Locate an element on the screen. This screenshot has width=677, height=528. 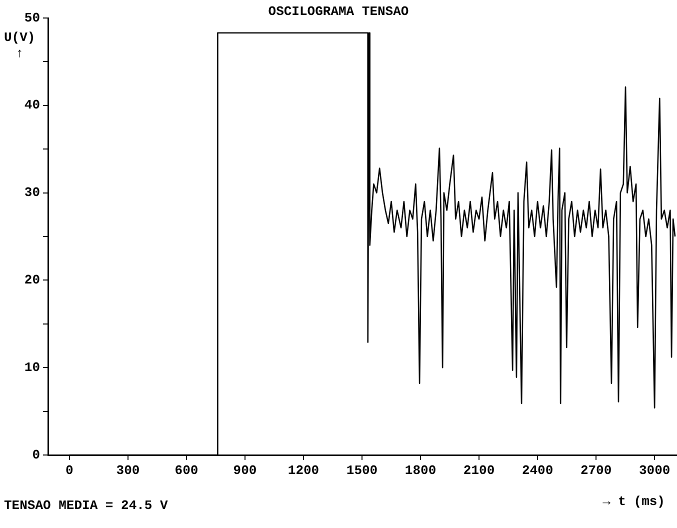
chart-title: OSCILOGRAMA TENSAO is located at coordinates (338, 11).